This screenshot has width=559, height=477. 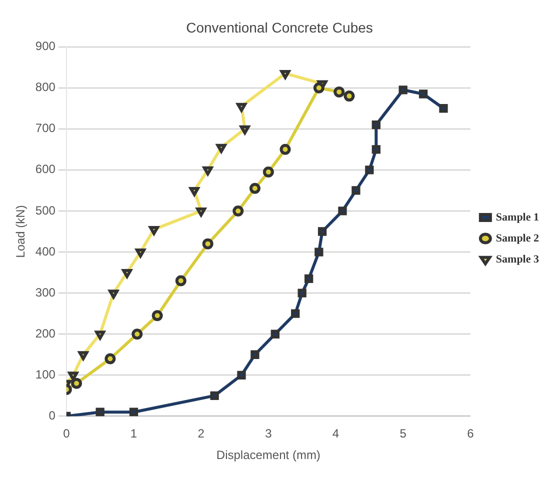 I want to click on y-tick-label: 0, so click(x=52, y=415).